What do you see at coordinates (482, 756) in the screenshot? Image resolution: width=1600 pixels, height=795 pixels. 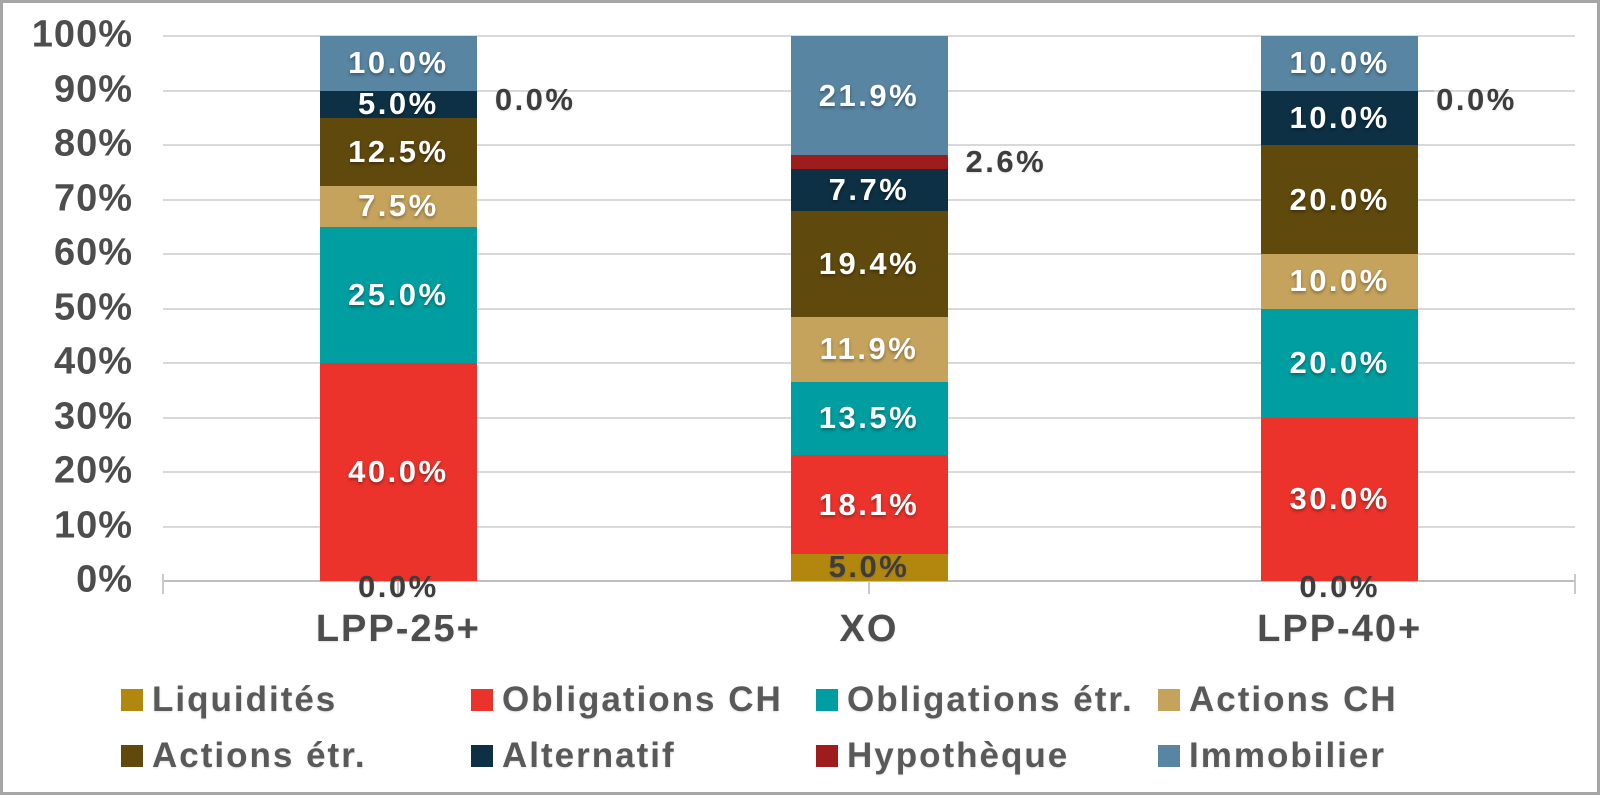 I see `legend-swatch-alternatif` at bounding box center [482, 756].